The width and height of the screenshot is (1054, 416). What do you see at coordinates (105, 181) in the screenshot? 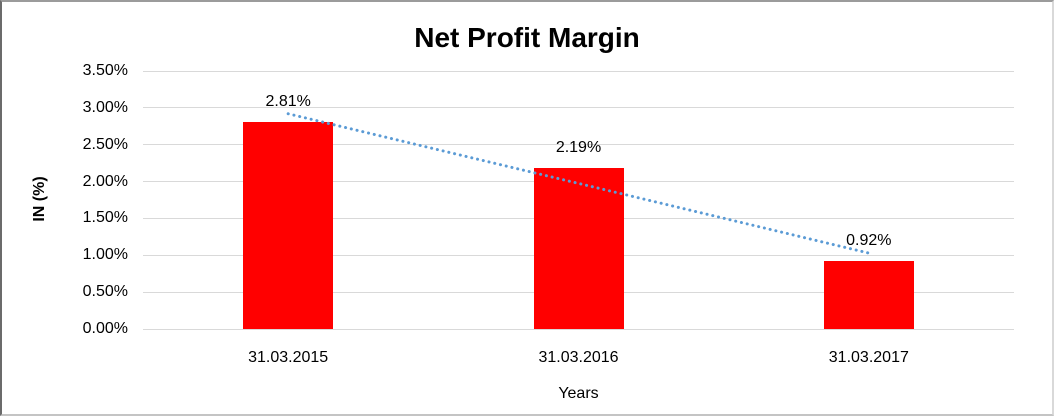
I see `y-tick-label: 2.00%` at bounding box center [105, 181].